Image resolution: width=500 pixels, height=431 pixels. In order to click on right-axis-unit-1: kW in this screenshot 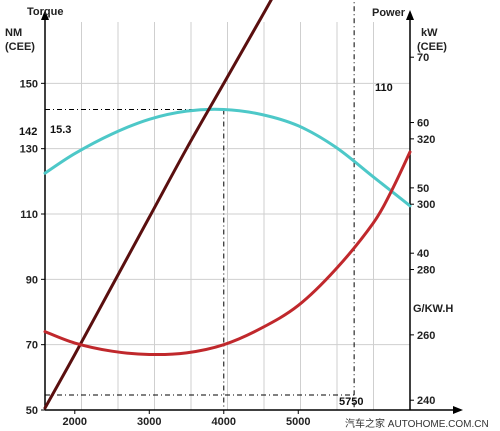, I will do `click(429, 33)`.